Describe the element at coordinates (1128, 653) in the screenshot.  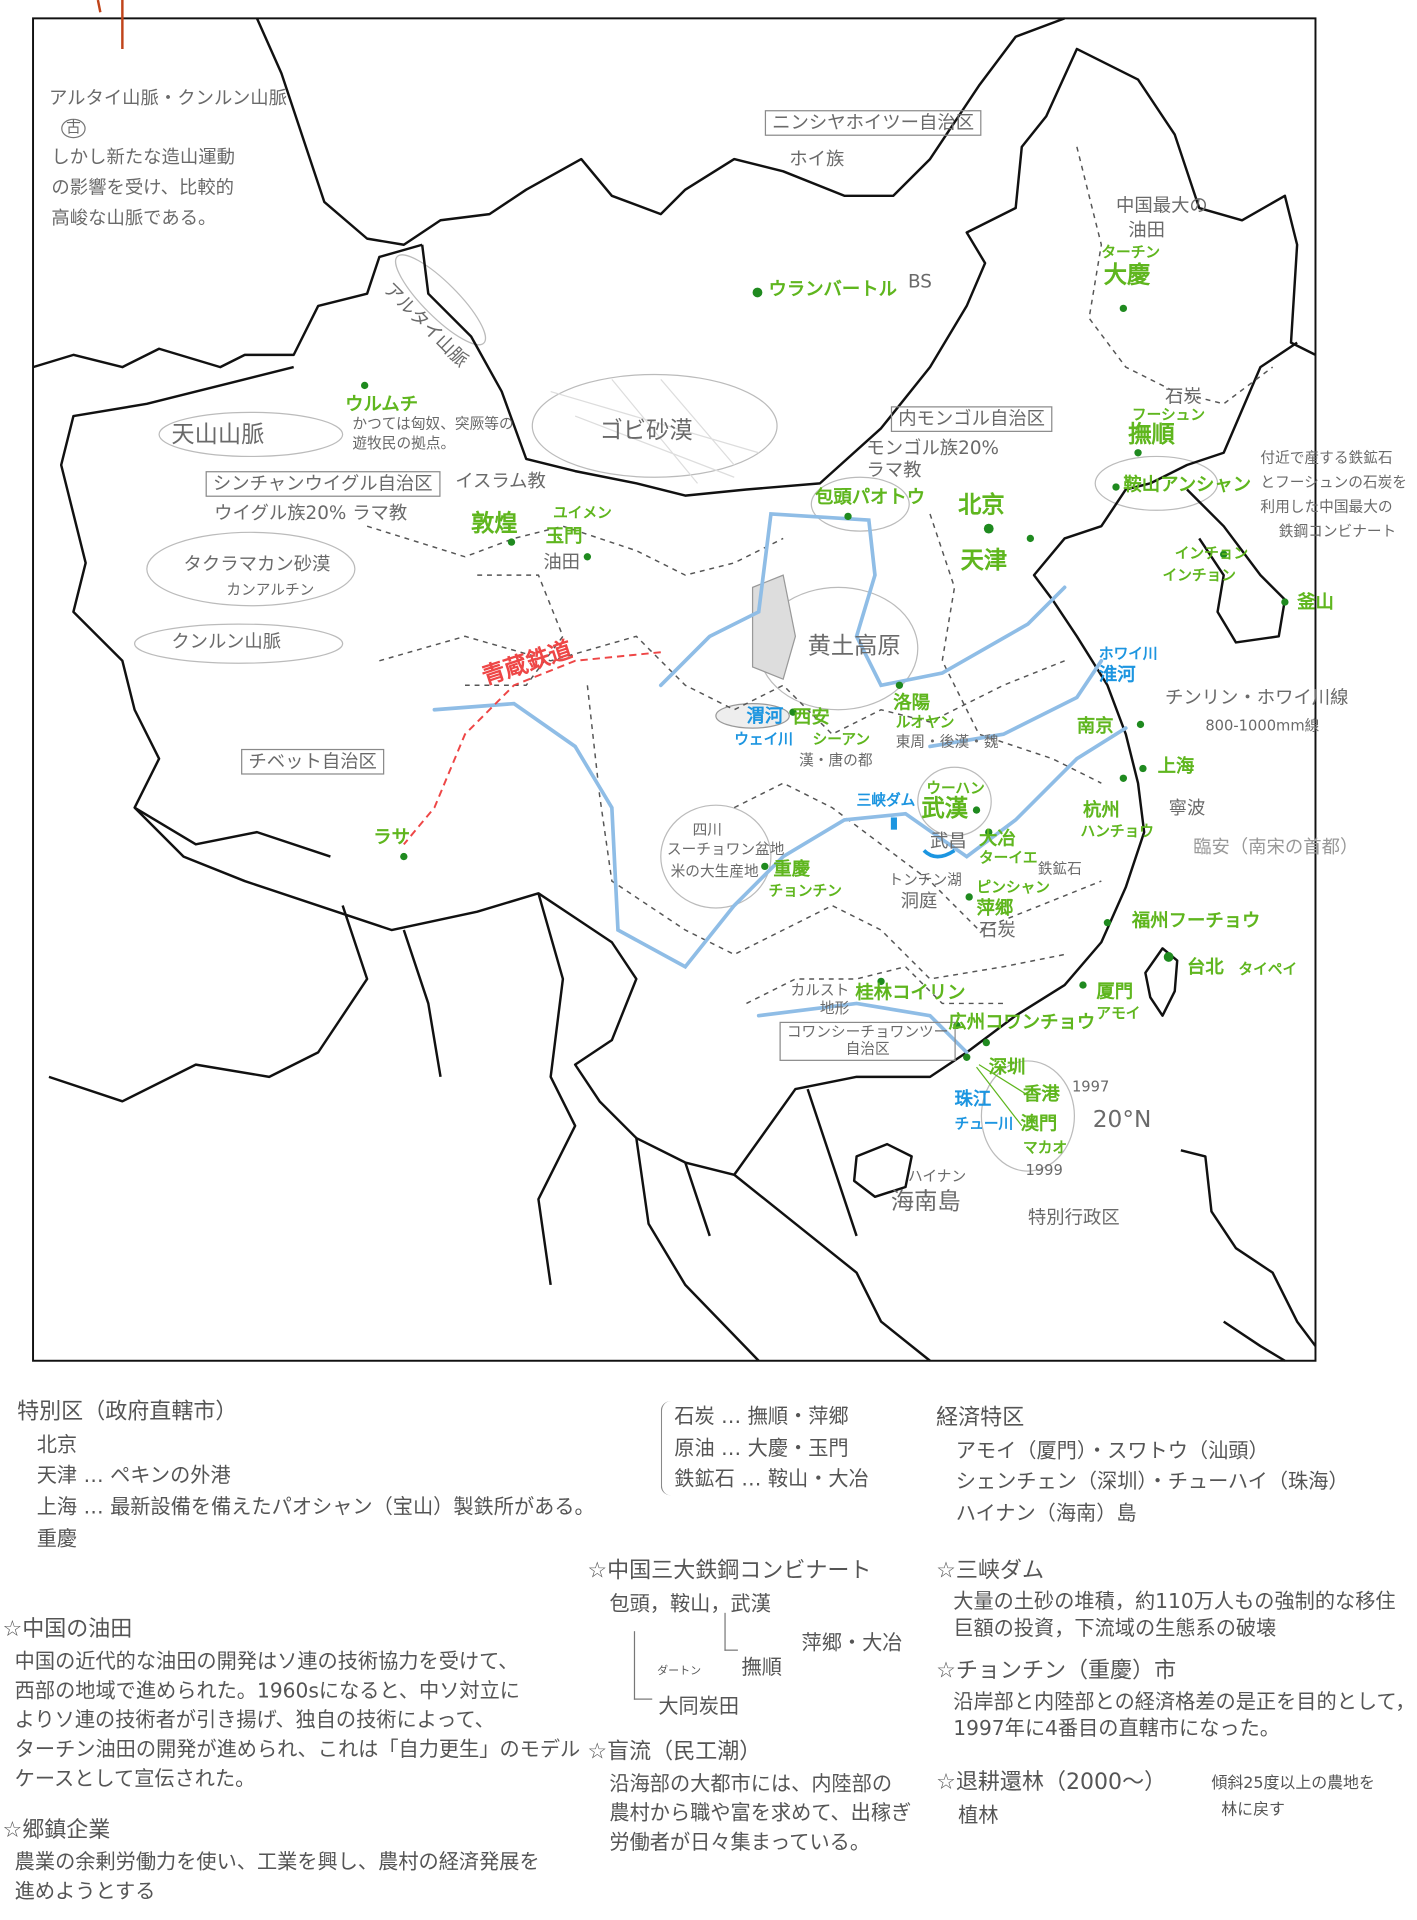
I see `huaihe-kana: ホワイ川` at that location.